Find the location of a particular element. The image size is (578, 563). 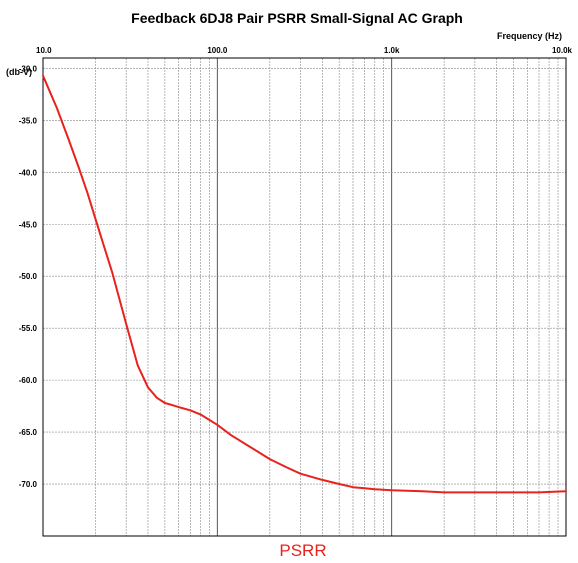

x-tick-labels: 10.0 100.0 1.0k 10.0k is located at coordinates (304, 50).